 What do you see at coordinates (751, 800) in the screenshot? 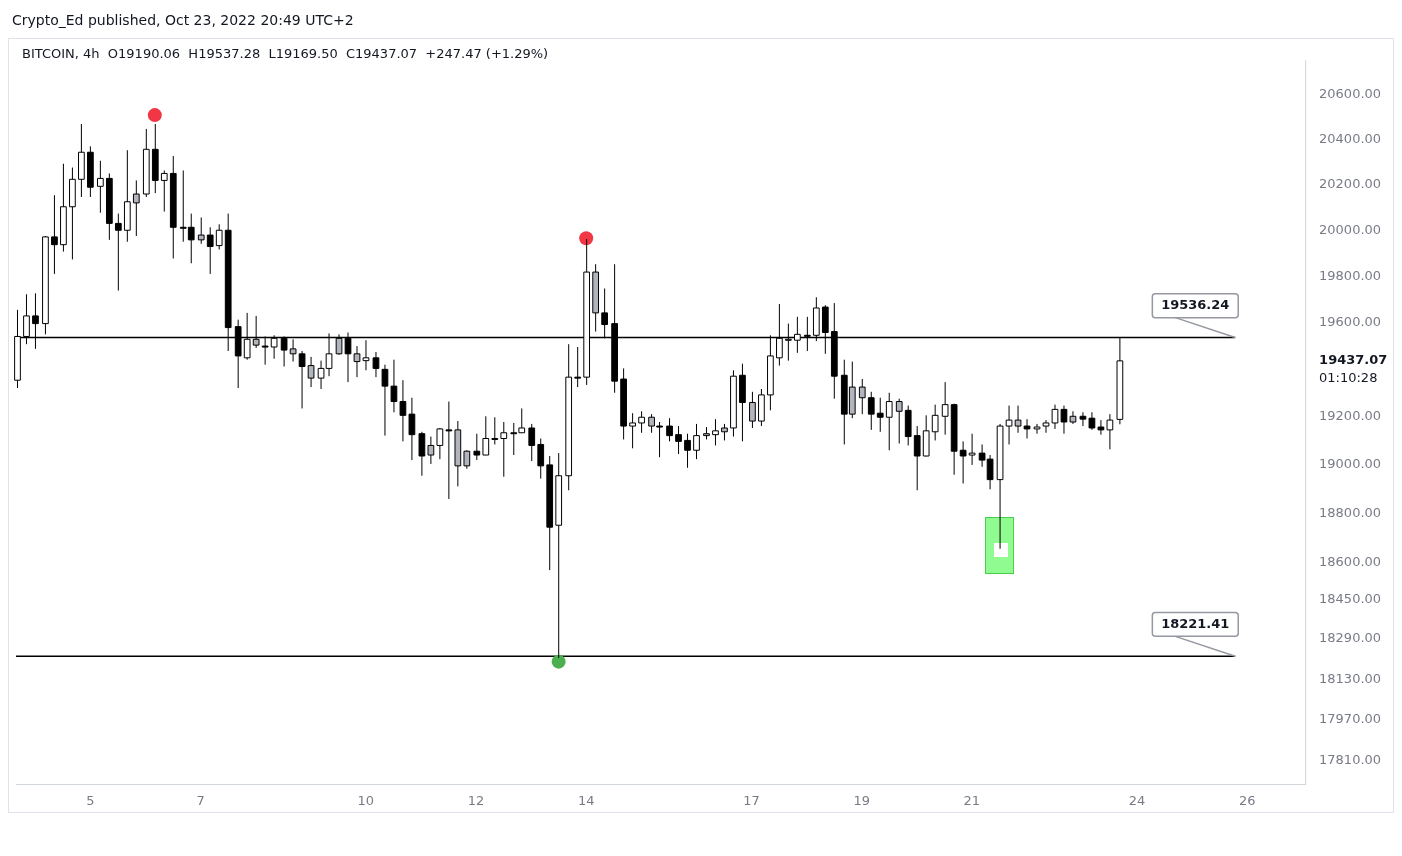
I see `x-tick-label: 17` at bounding box center [751, 800].